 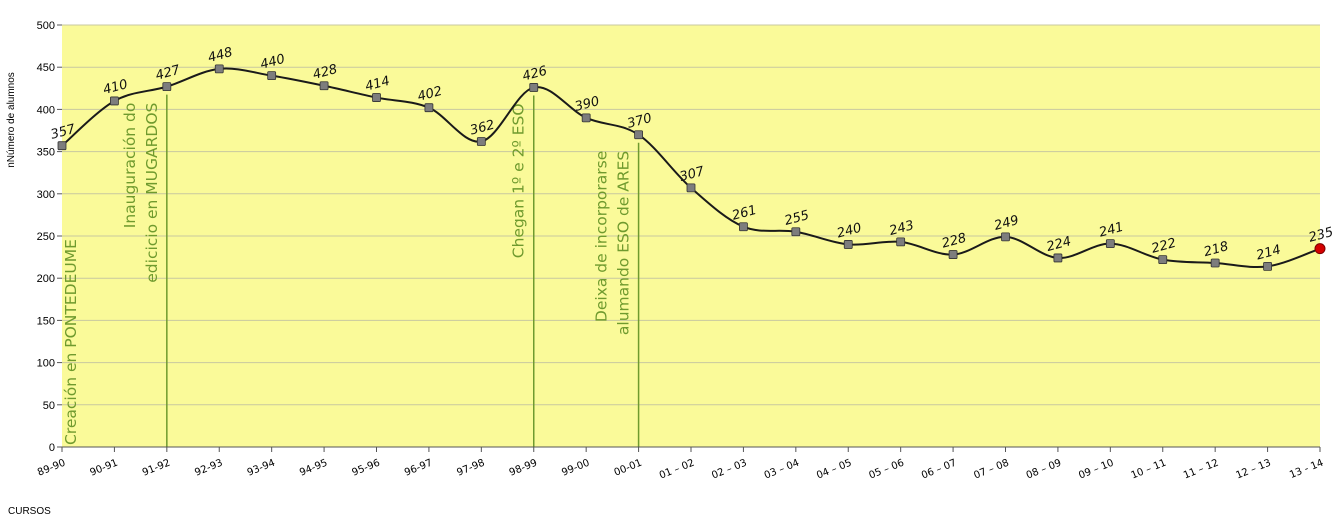 I want to click on x-tick-label: 98-99, so click(x=523, y=468).